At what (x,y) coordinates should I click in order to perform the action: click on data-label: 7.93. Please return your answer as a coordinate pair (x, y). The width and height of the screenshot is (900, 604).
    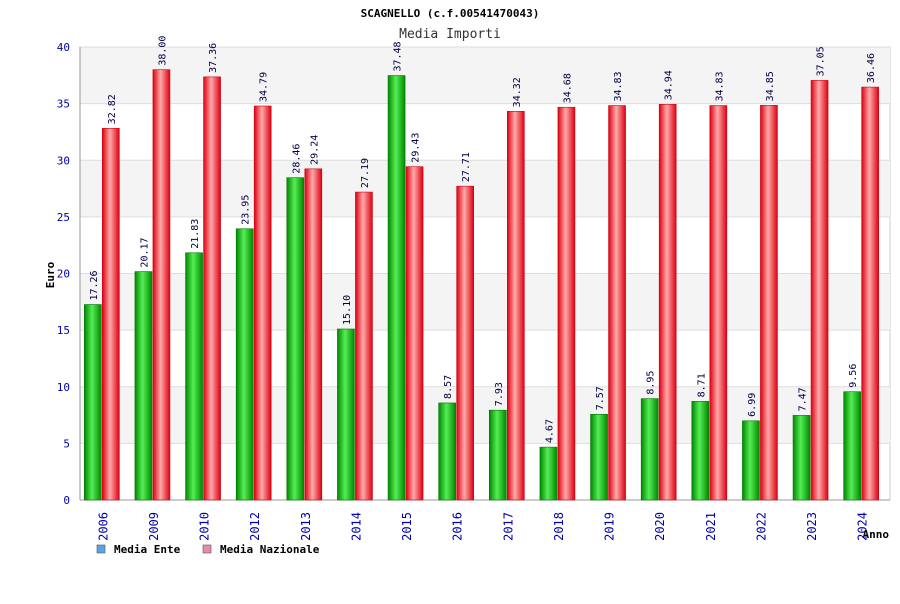
    Looking at the image, I should click on (499, 394).